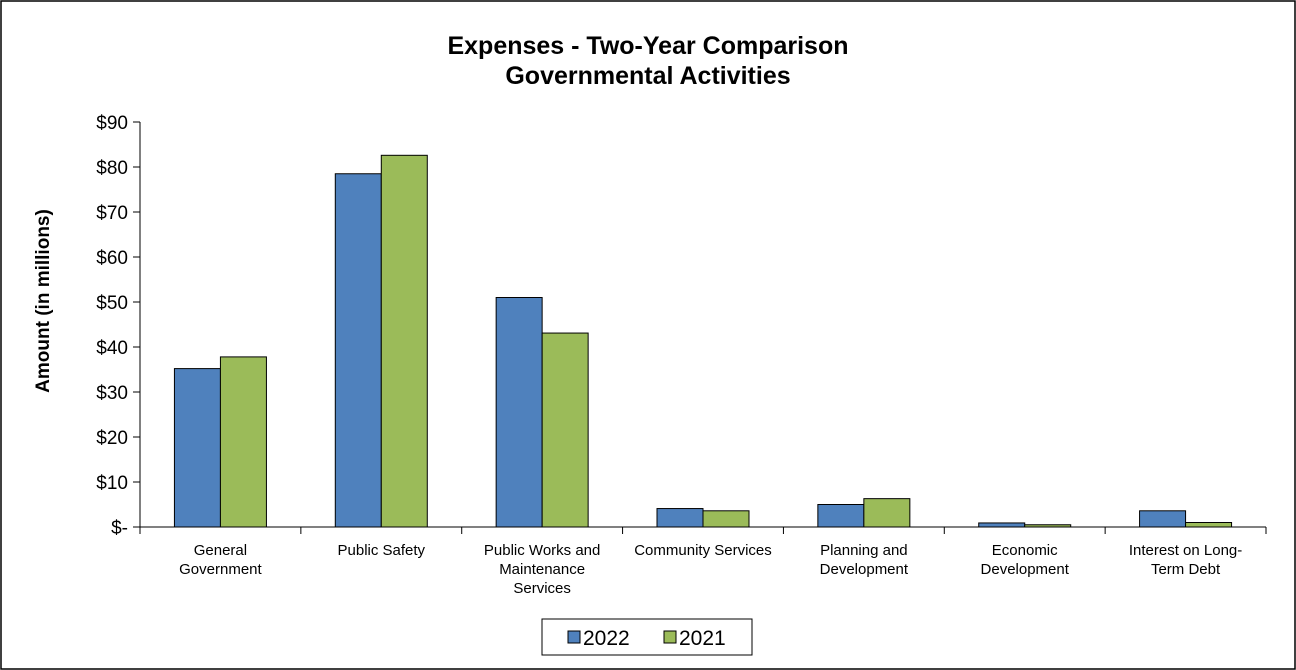 This screenshot has height=670, width=1296. What do you see at coordinates (112, 303) in the screenshot?
I see `y-tick-label: $50` at bounding box center [112, 303].